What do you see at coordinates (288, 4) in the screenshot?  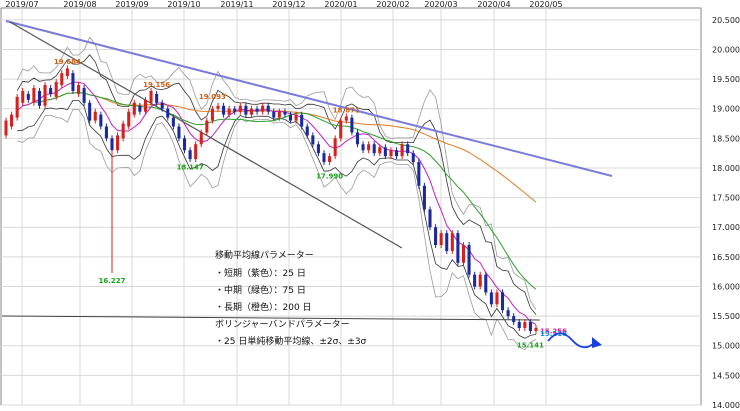 I see `x-tick-label: 2019/12` at bounding box center [288, 4].